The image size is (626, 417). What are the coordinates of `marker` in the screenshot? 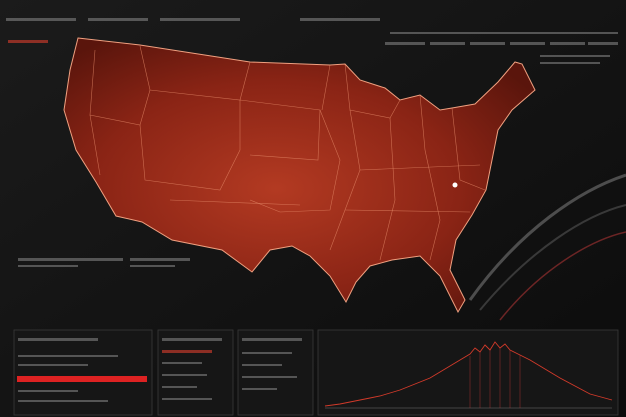 It's located at (455, 185).